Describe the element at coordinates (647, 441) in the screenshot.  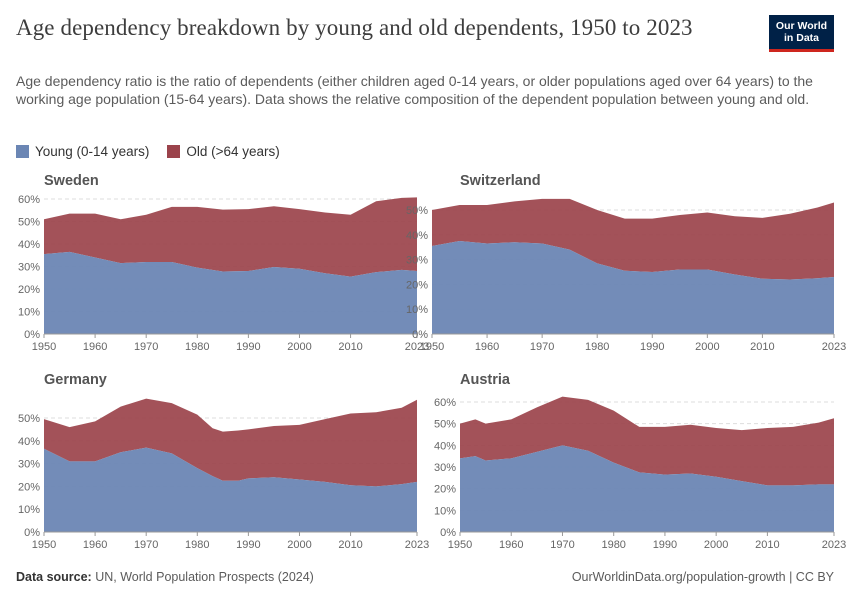
I see `area-old-austria` at that location.